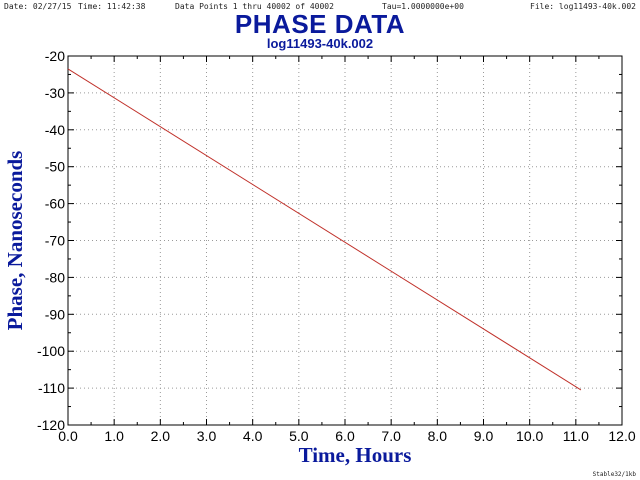 This screenshot has height=480, width=640. Describe the element at coordinates (114, 436) in the screenshot. I see `x-tick-label: 1.0` at that location.